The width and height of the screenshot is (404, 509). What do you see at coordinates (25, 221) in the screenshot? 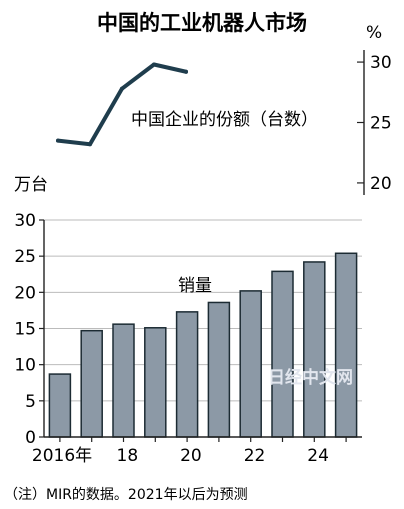
I see `bar-y-tick-label: 30` at bounding box center [25, 221].